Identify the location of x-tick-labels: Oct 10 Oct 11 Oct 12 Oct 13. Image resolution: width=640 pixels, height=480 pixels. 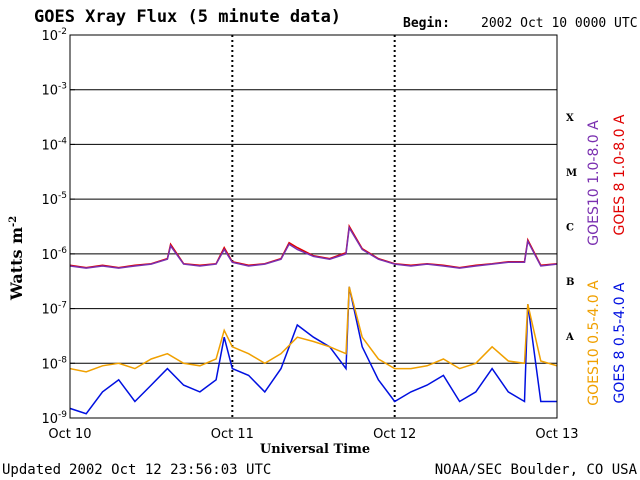
(313, 434).